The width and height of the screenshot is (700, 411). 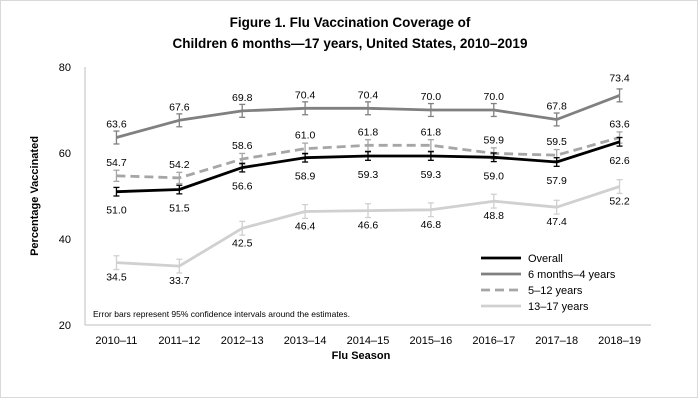 I want to click on data-label: 59.0, so click(x=494, y=176).